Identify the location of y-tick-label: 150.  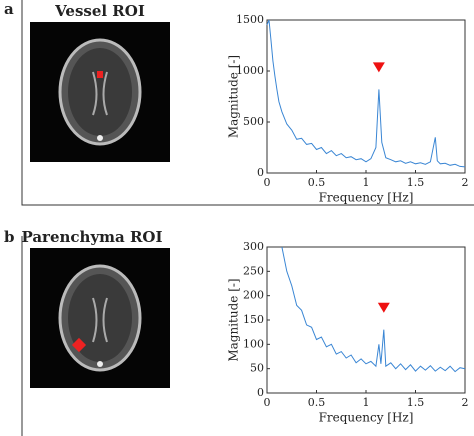
(253, 319).